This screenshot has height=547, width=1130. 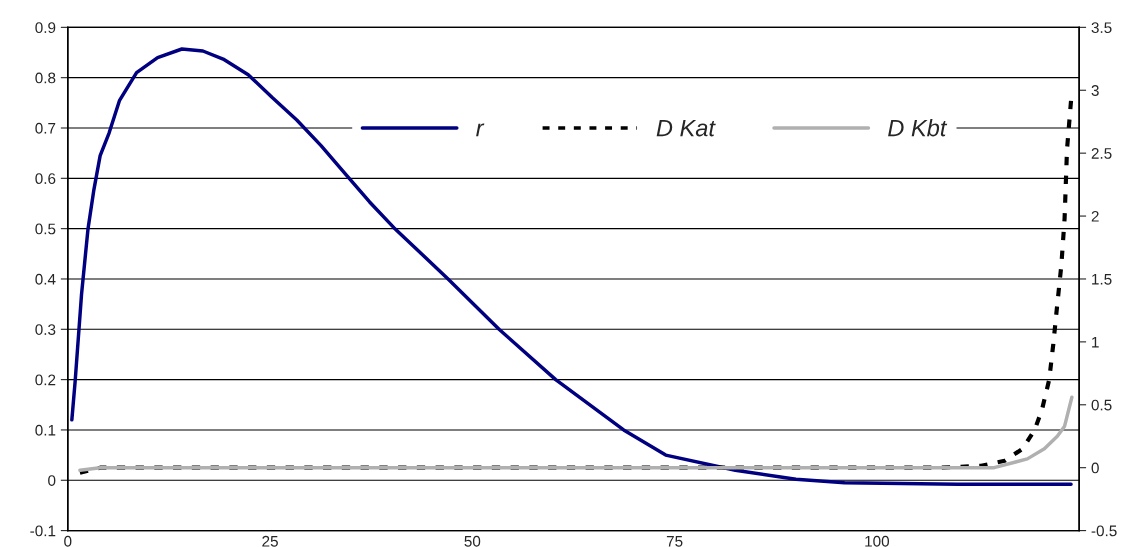 What do you see at coordinates (472, 541) in the screenshot?
I see `x-tick-label: 50` at bounding box center [472, 541].